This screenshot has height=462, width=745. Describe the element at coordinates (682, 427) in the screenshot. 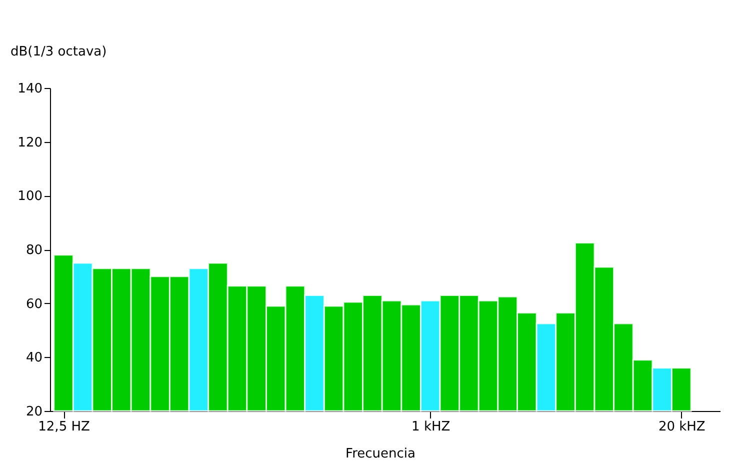

I see `x-tick-label: 20 kHZ` at that location.